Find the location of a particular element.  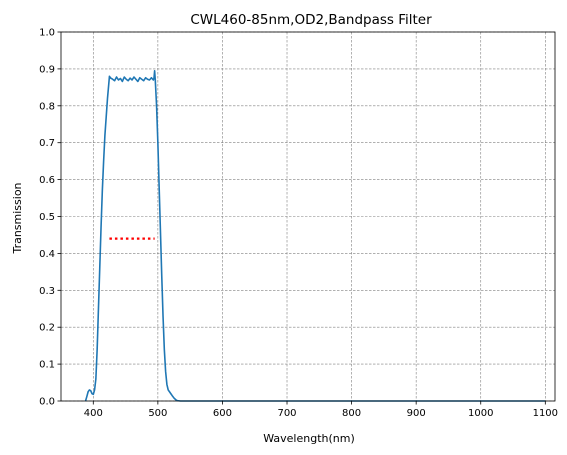

y-tick-label: 0.2 is located at coordinates (47, 328).